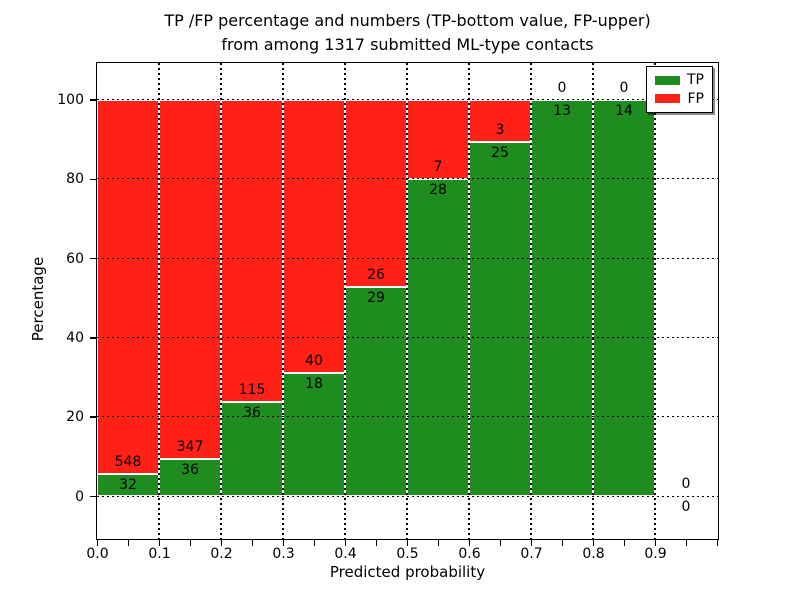  Describe the element at coordinates (252, 389) in the screenshot. I see `bar-fp-count-label: 115` at that location.